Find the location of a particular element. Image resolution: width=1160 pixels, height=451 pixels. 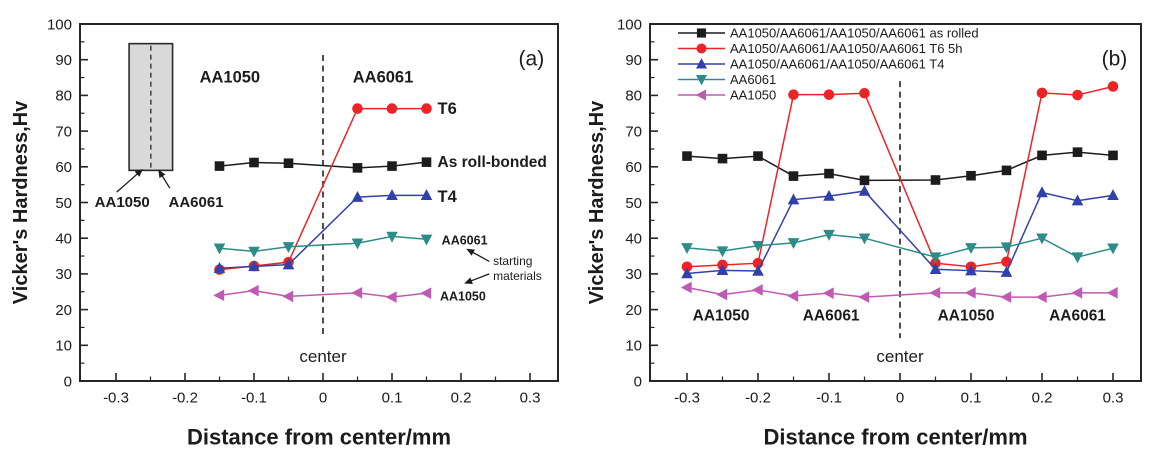

legend-triangle-up-marker is located at coordinates (701, 63).